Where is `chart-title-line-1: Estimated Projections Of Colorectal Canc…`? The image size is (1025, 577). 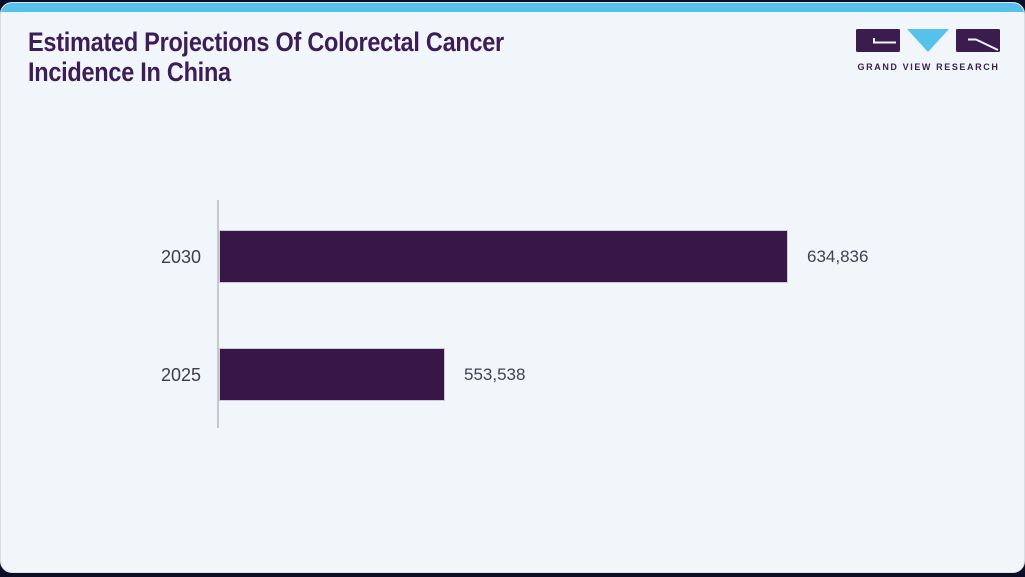
chart-title-line-1: Estimated Projections Of Colorectal Canc… is located at coordinates (266, 42).